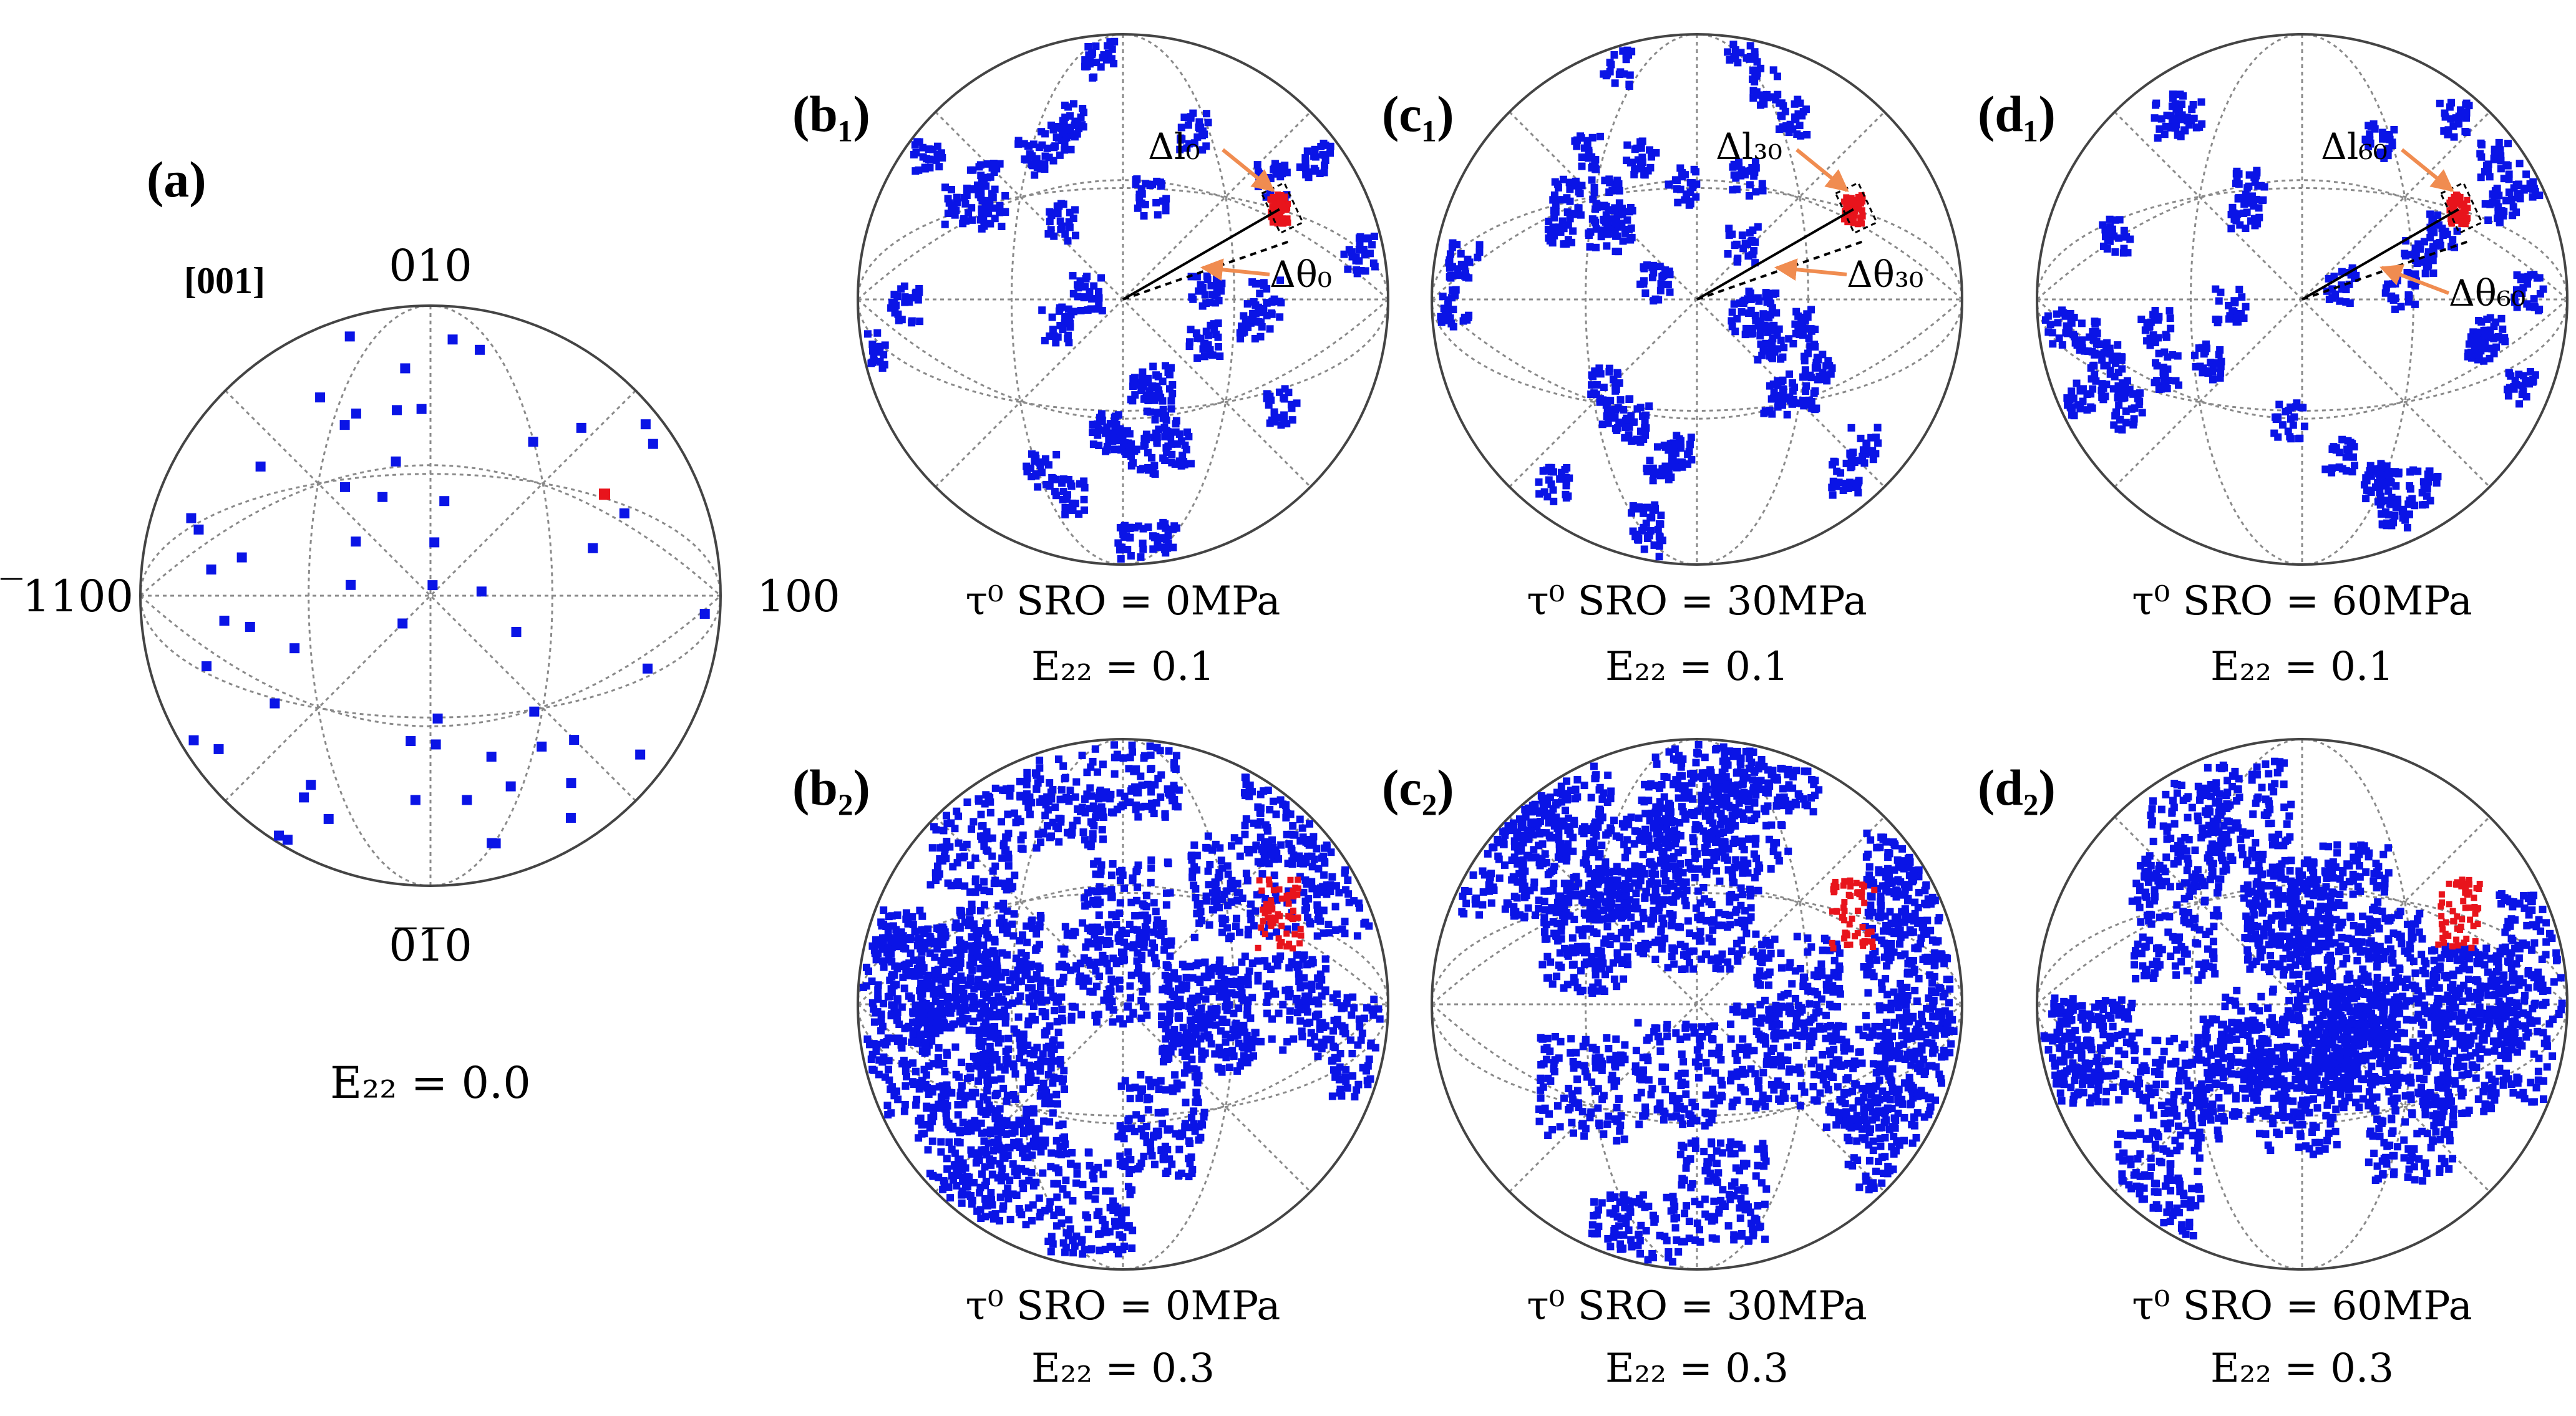  Describe the element at coordinates (1279, 209) in the screenshot. I see `tracked-grain-cluster` at that location.